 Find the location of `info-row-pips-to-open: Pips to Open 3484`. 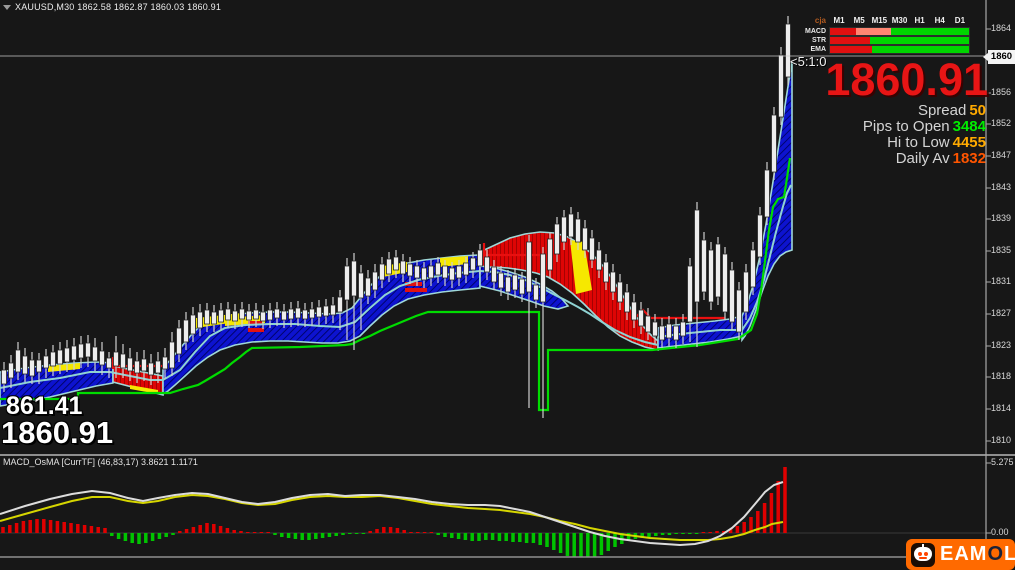

info-row-pips-to-open: Pips to Open 3484 is located at coordinates (924, 126).